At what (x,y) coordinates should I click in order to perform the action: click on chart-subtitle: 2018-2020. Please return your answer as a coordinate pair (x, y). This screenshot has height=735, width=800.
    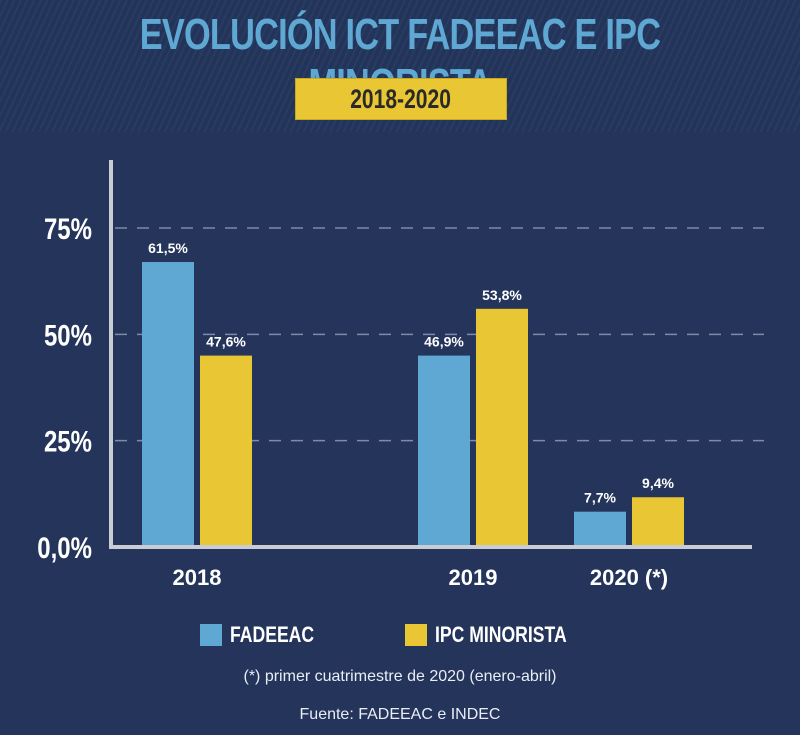
    Looking at the image, I should click on (401, 98).